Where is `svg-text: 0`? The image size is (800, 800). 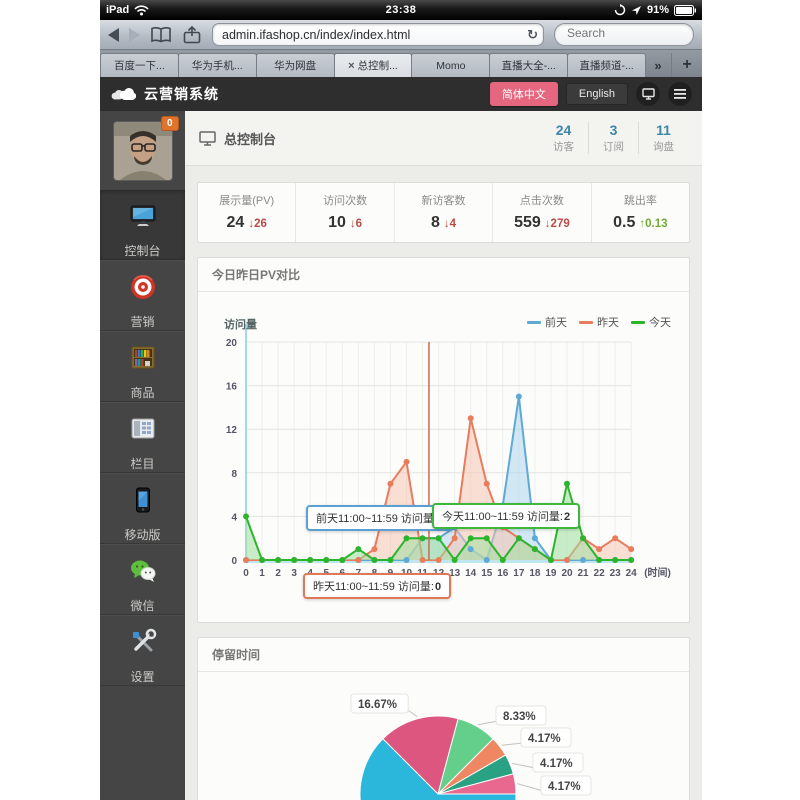 svg-text: 0 is located at coordinates (234, 561).